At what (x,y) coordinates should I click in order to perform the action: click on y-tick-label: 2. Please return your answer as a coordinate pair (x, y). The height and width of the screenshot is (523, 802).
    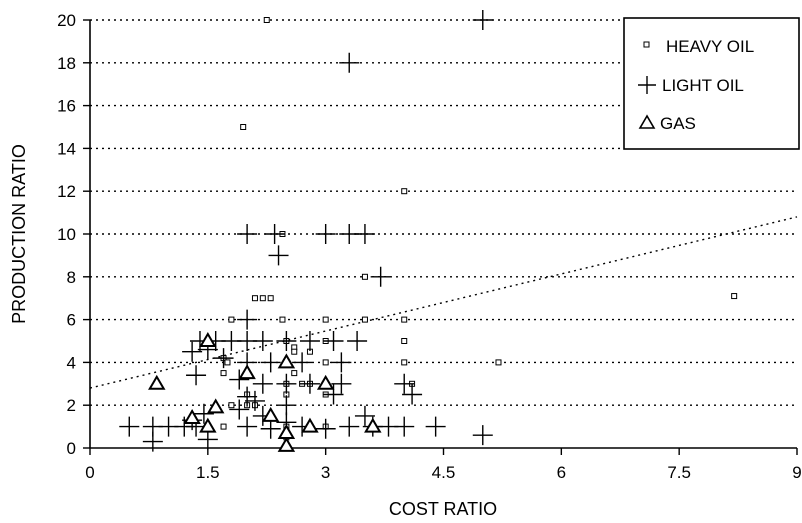
    Looking at the image, I should click on (71, 405).